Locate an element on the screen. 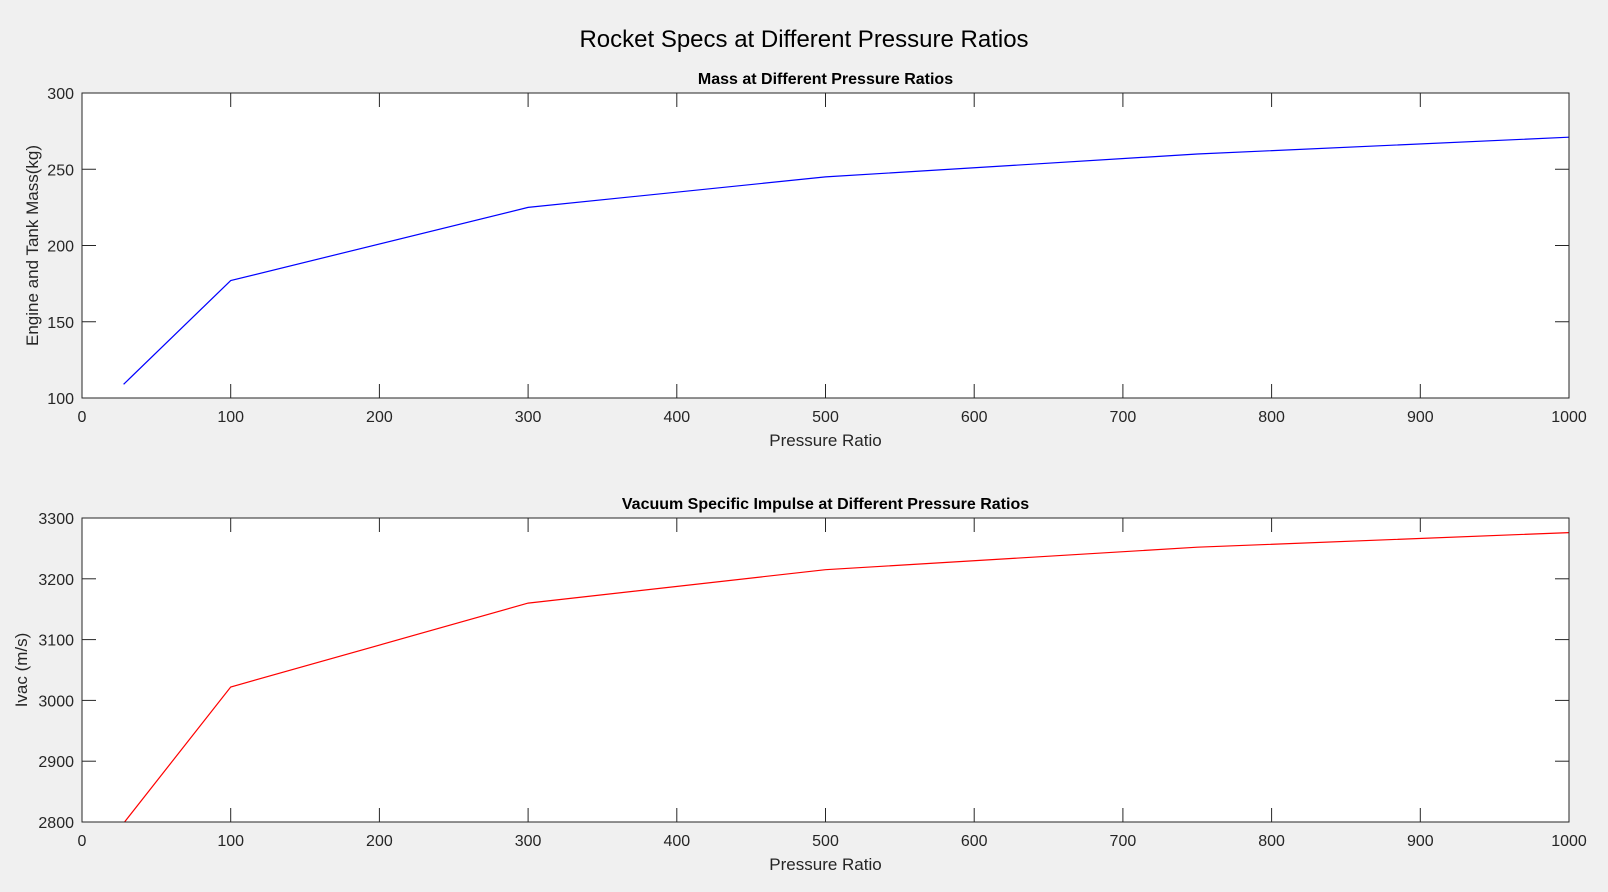 This screenshot has width=1608, height=892. y-tick-label: 2800 is located at coordinates (56, 823).